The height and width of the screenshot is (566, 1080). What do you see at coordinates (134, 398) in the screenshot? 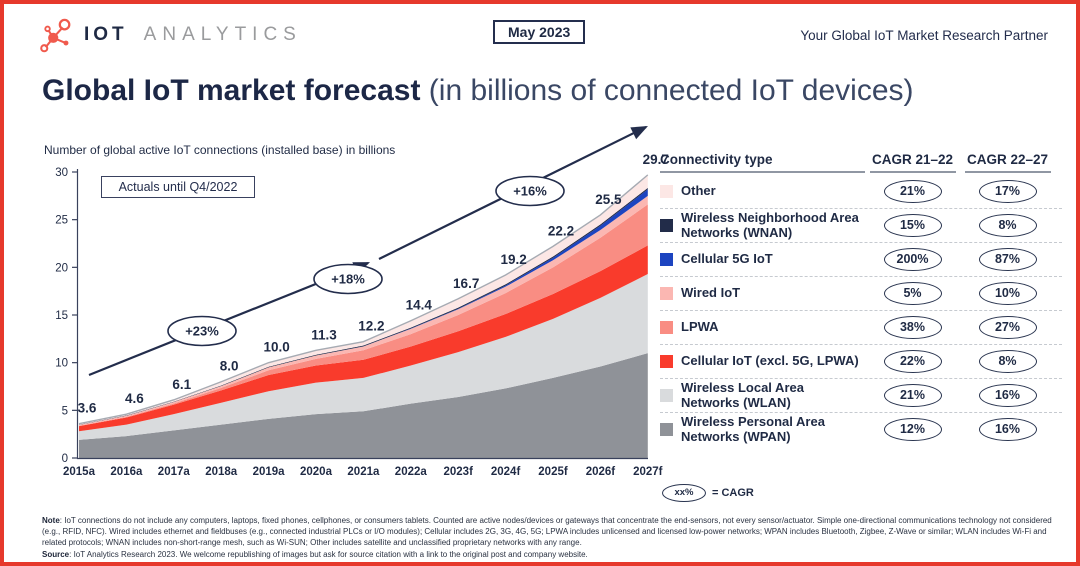
I see `svg-text: 4.6` at bounding box center [134, 398].